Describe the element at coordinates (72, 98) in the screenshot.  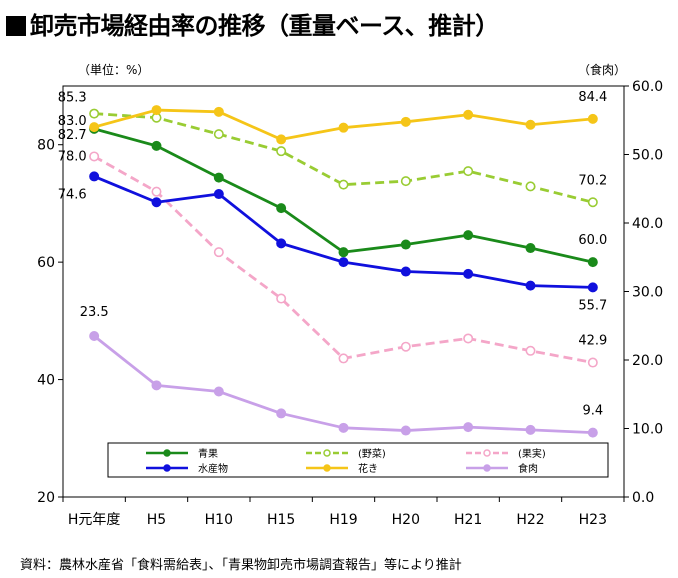
I see `data-label: 85.3` at that location.